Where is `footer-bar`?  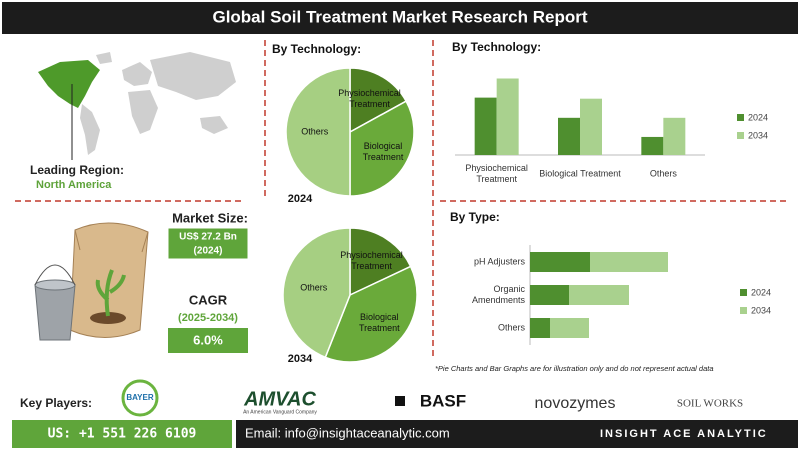 footer-bar is located at coordinates (517, 434).